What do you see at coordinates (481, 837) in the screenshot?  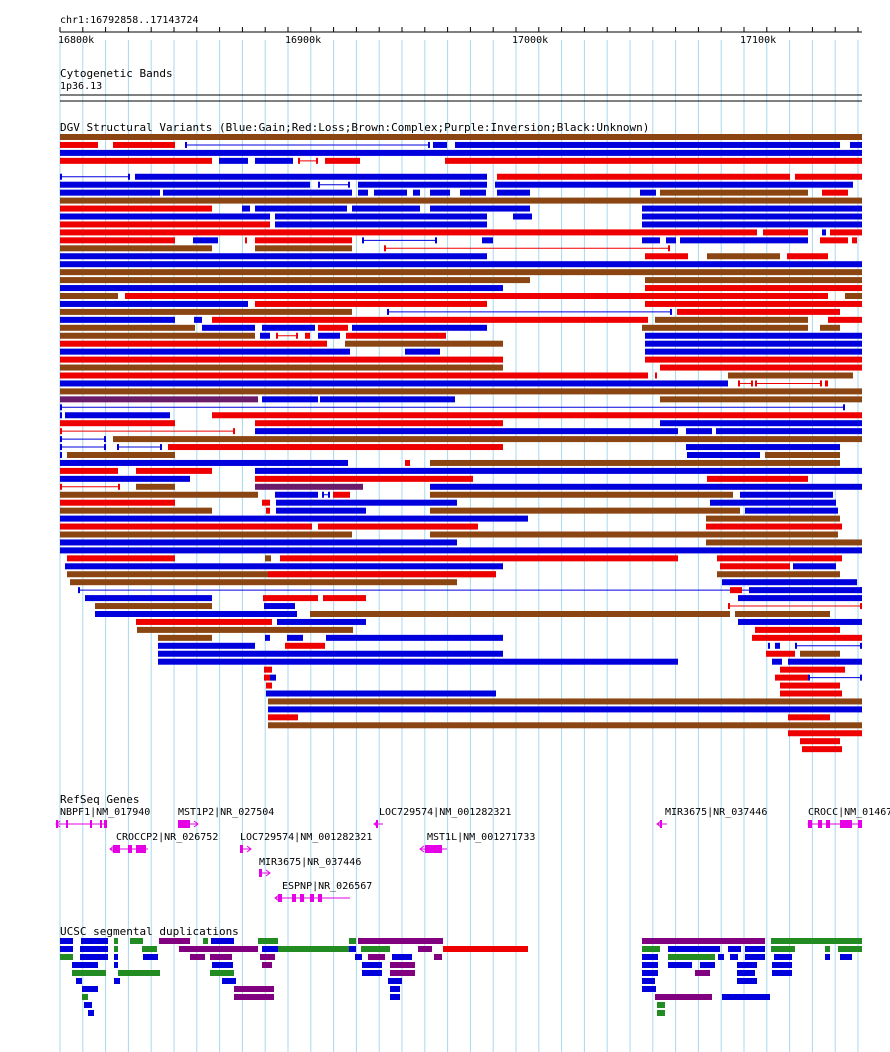 I see `gene-label: MST1L|NM_001271733` at bounding box center [481, 837].